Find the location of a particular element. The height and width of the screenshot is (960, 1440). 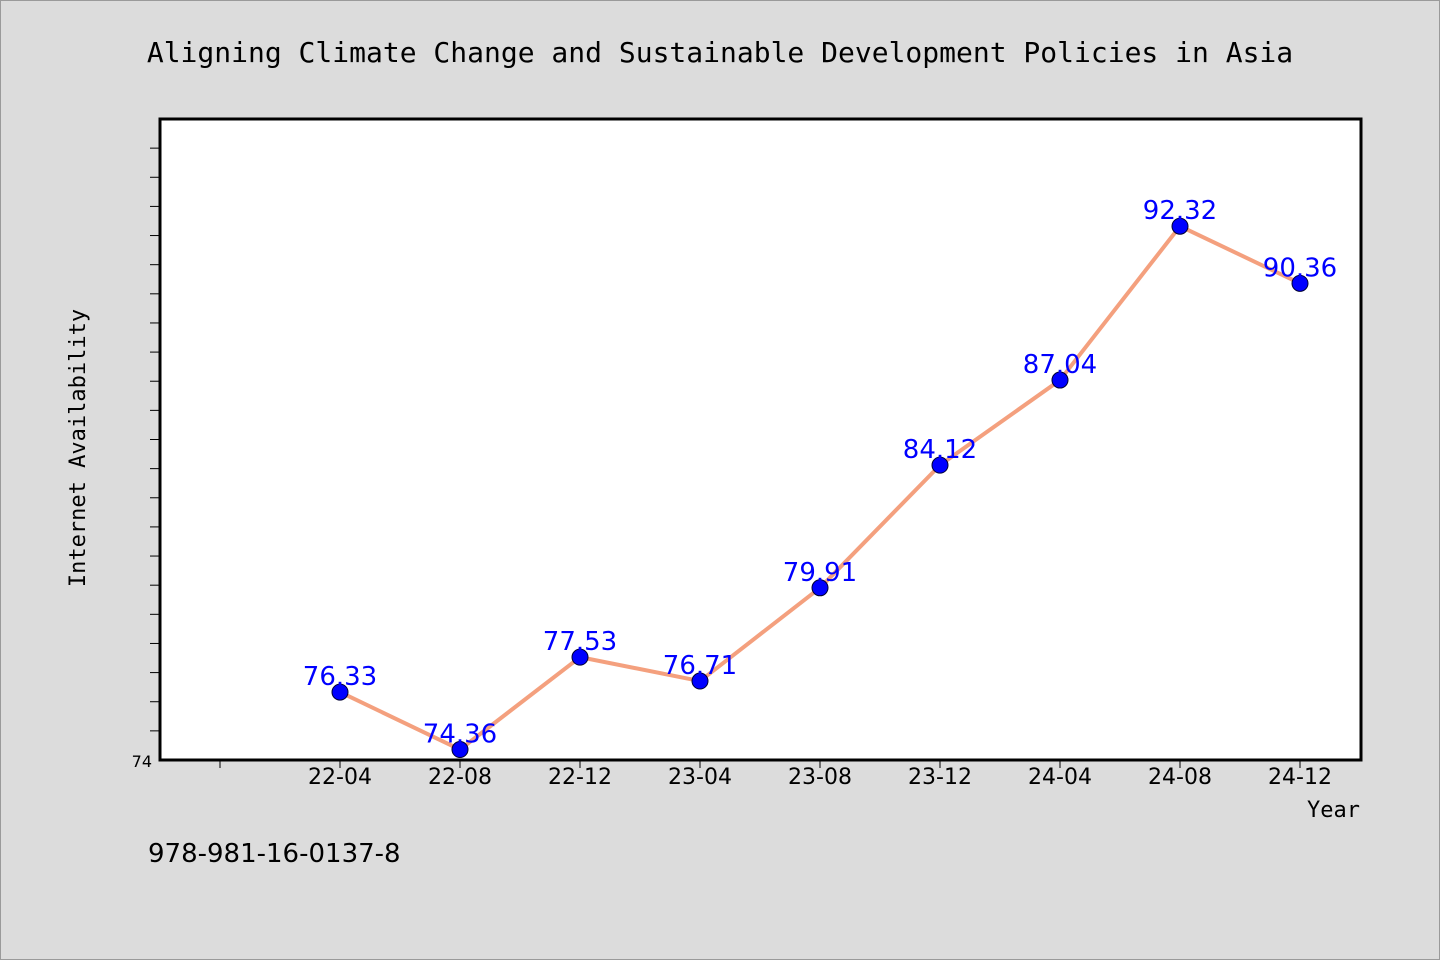

x-tick-label: 22-08 is located at coordinates (460, 777).